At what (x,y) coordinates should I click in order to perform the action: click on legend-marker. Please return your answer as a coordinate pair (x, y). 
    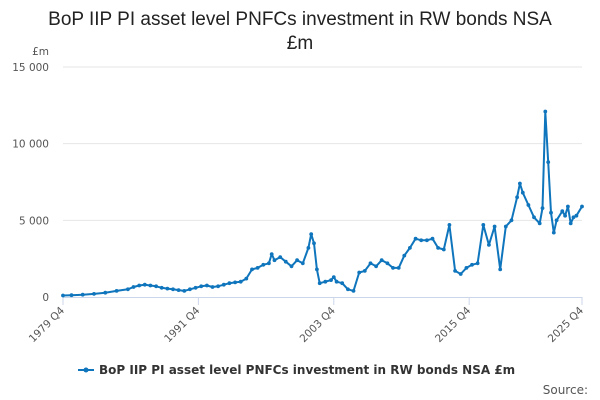
    Looking at the image, I should click on (86, 370).